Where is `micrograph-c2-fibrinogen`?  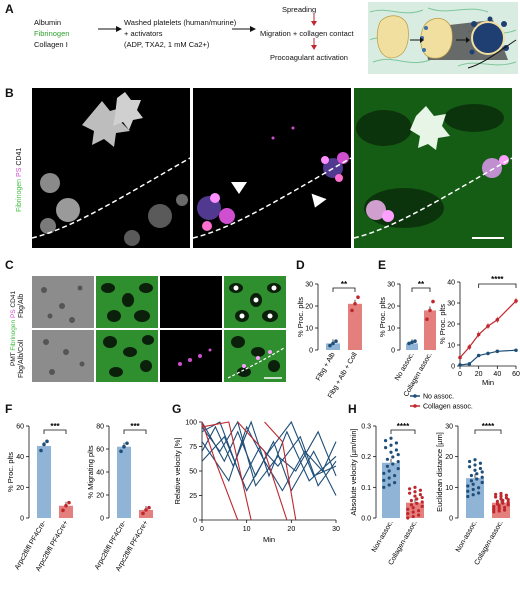
micrograph-c2-fibrinogen is located at coordinates (127, 356).